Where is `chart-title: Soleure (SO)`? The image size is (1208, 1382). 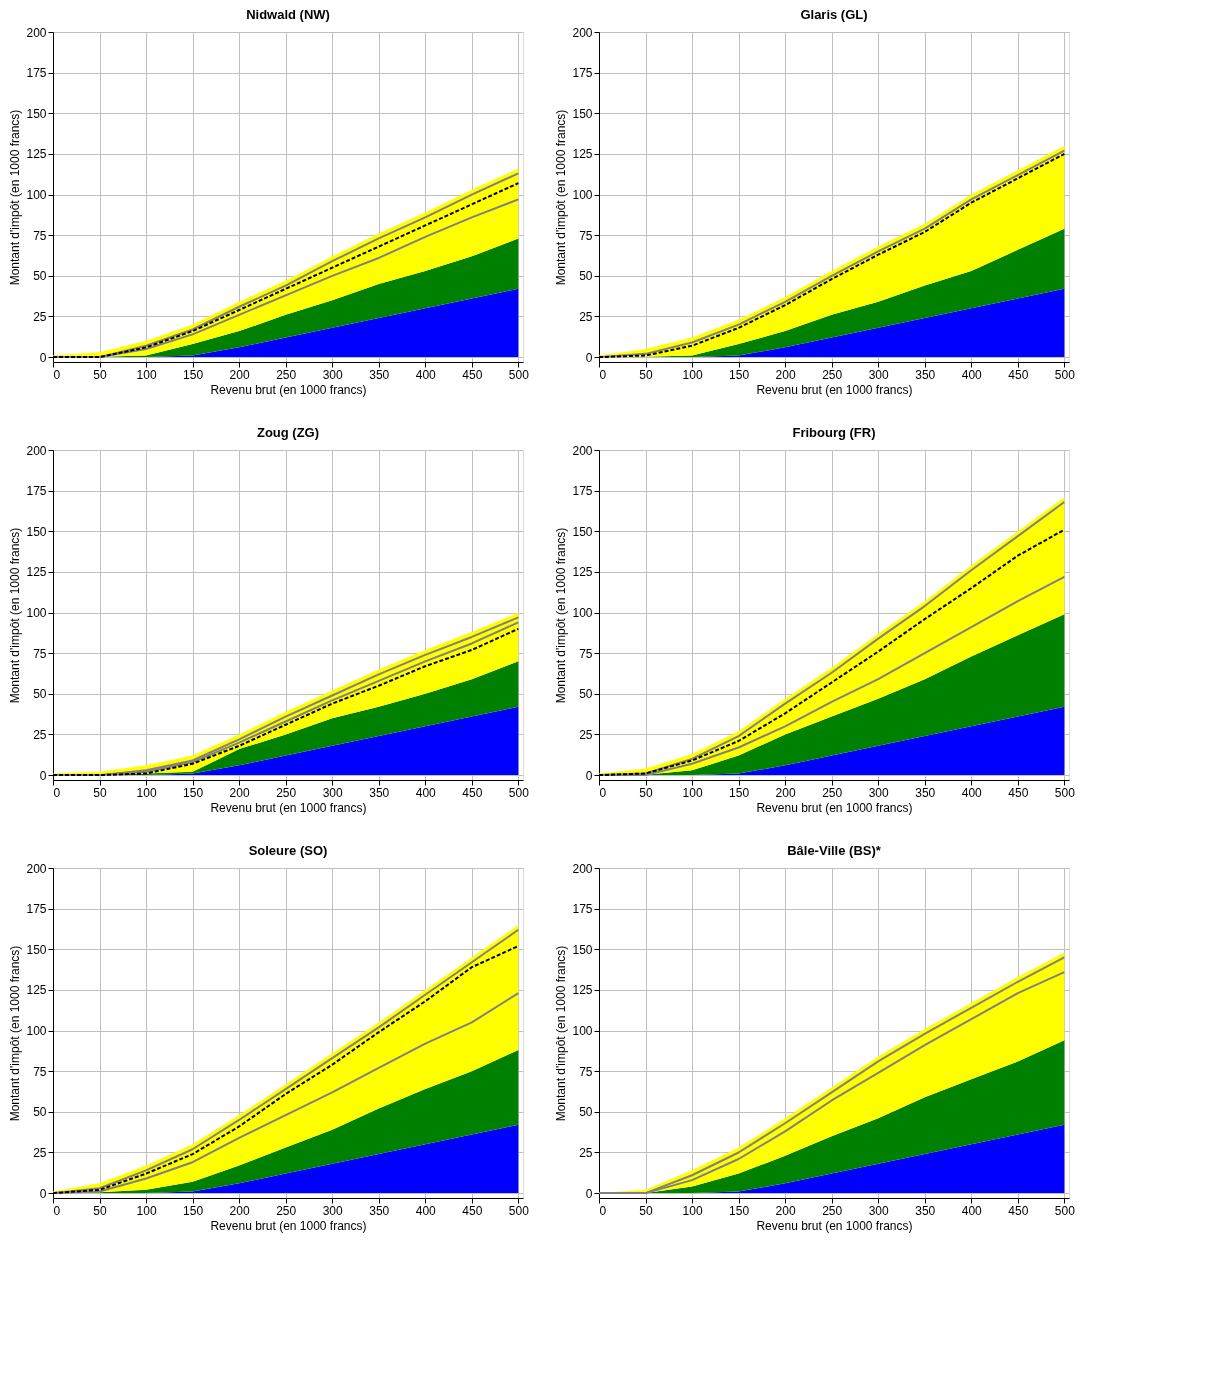 chart-title: Soleure (SO) is located at coordinates (288, 850).